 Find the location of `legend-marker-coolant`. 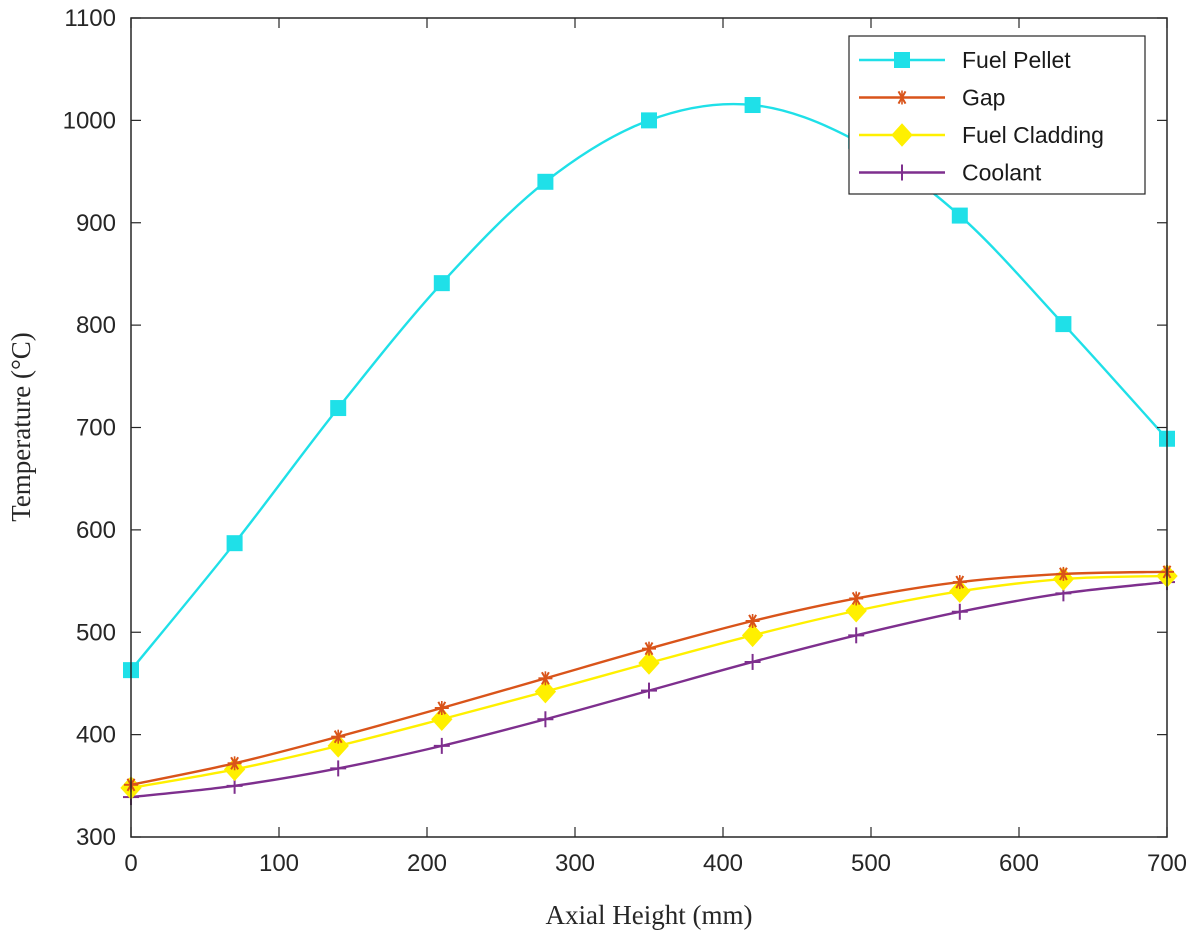

legend-marker-coolant is located at coordinates (902, 172).